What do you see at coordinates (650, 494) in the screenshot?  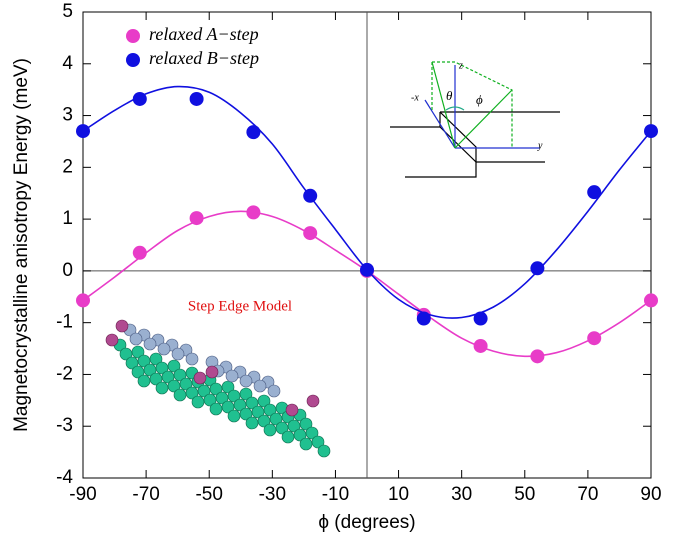 I see `x-tick-label: 90` at bounding box center [650, 494].